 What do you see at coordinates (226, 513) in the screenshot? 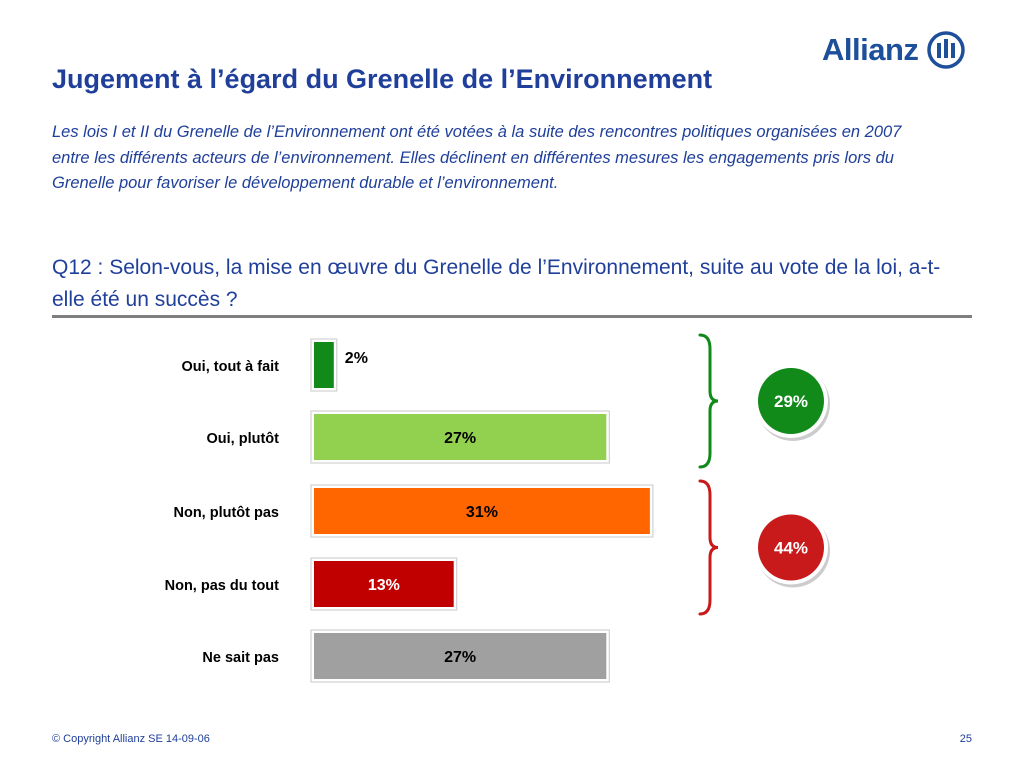
I see `category-label: Non, plutôt pas` at bounding box center [226, 513].